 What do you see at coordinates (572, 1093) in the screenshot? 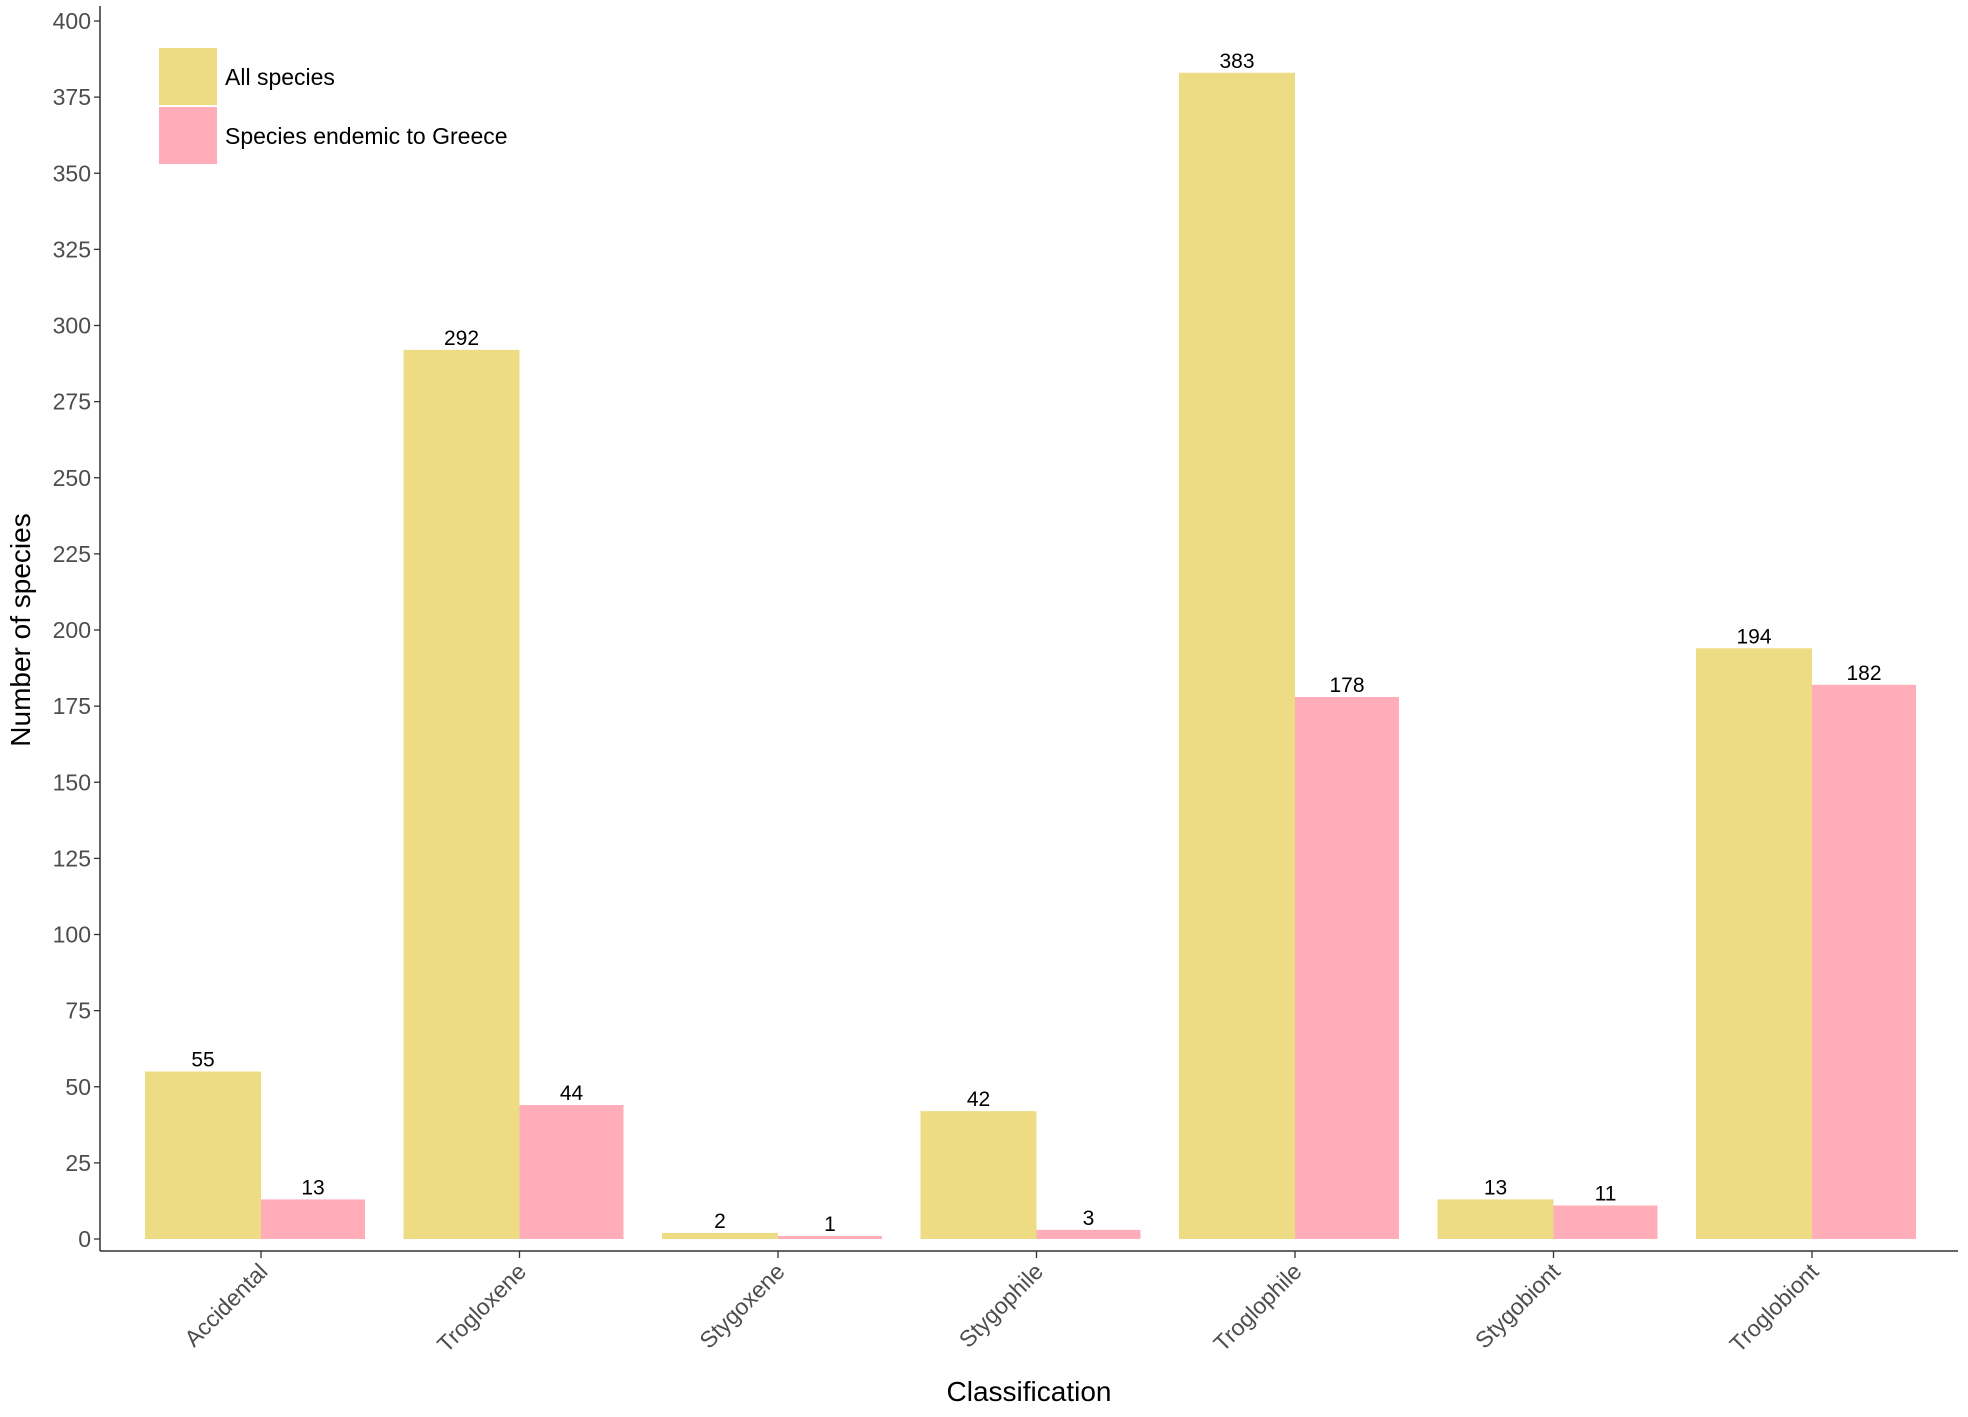
I see `data-label: 44` at bounding box center [572, 1093].